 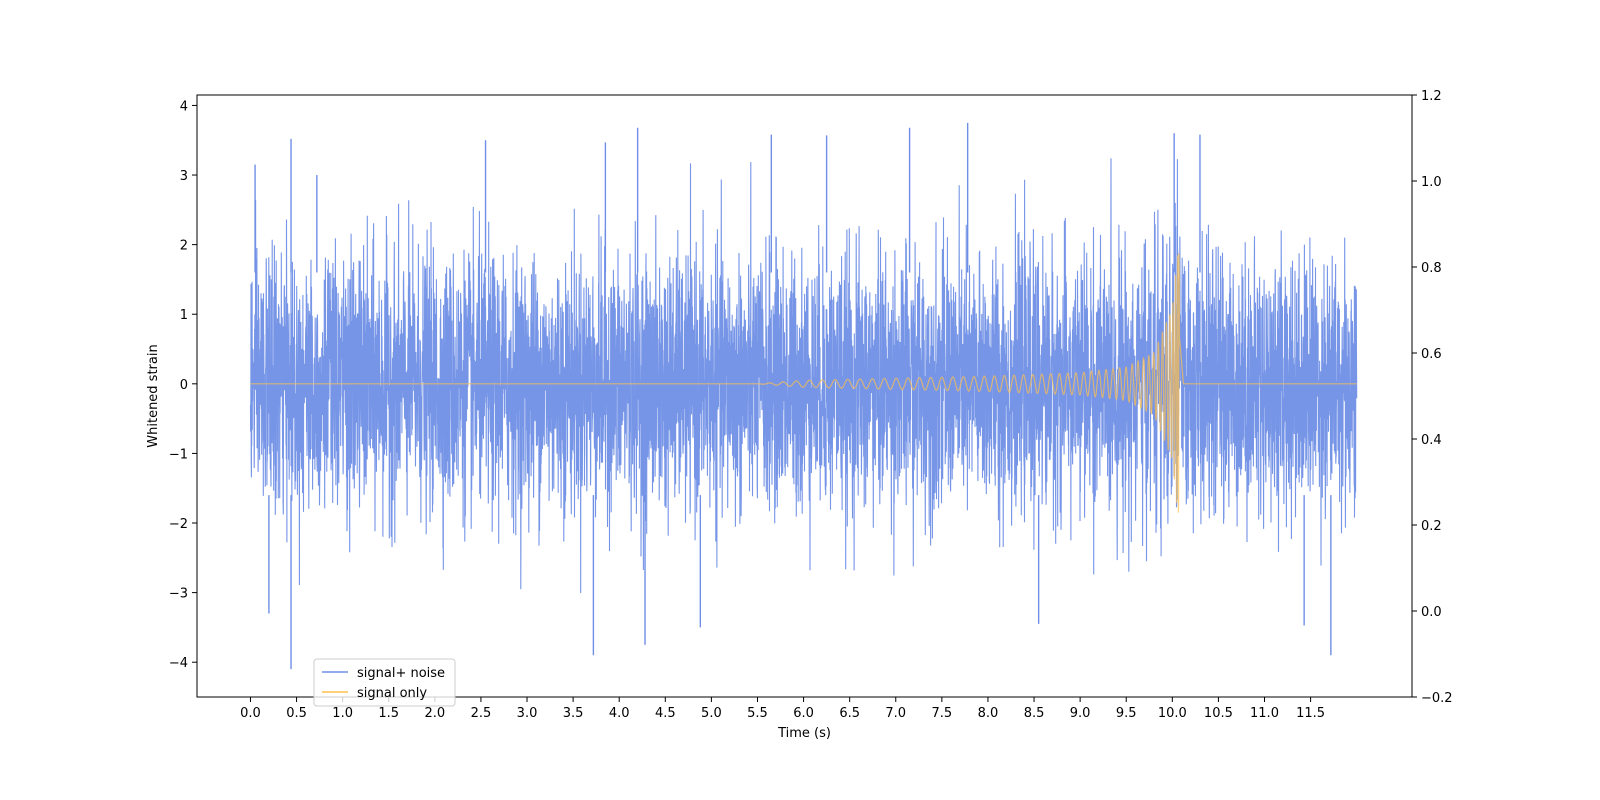 I want to click on y-tick-label: 4, so click(x=184, y=106).